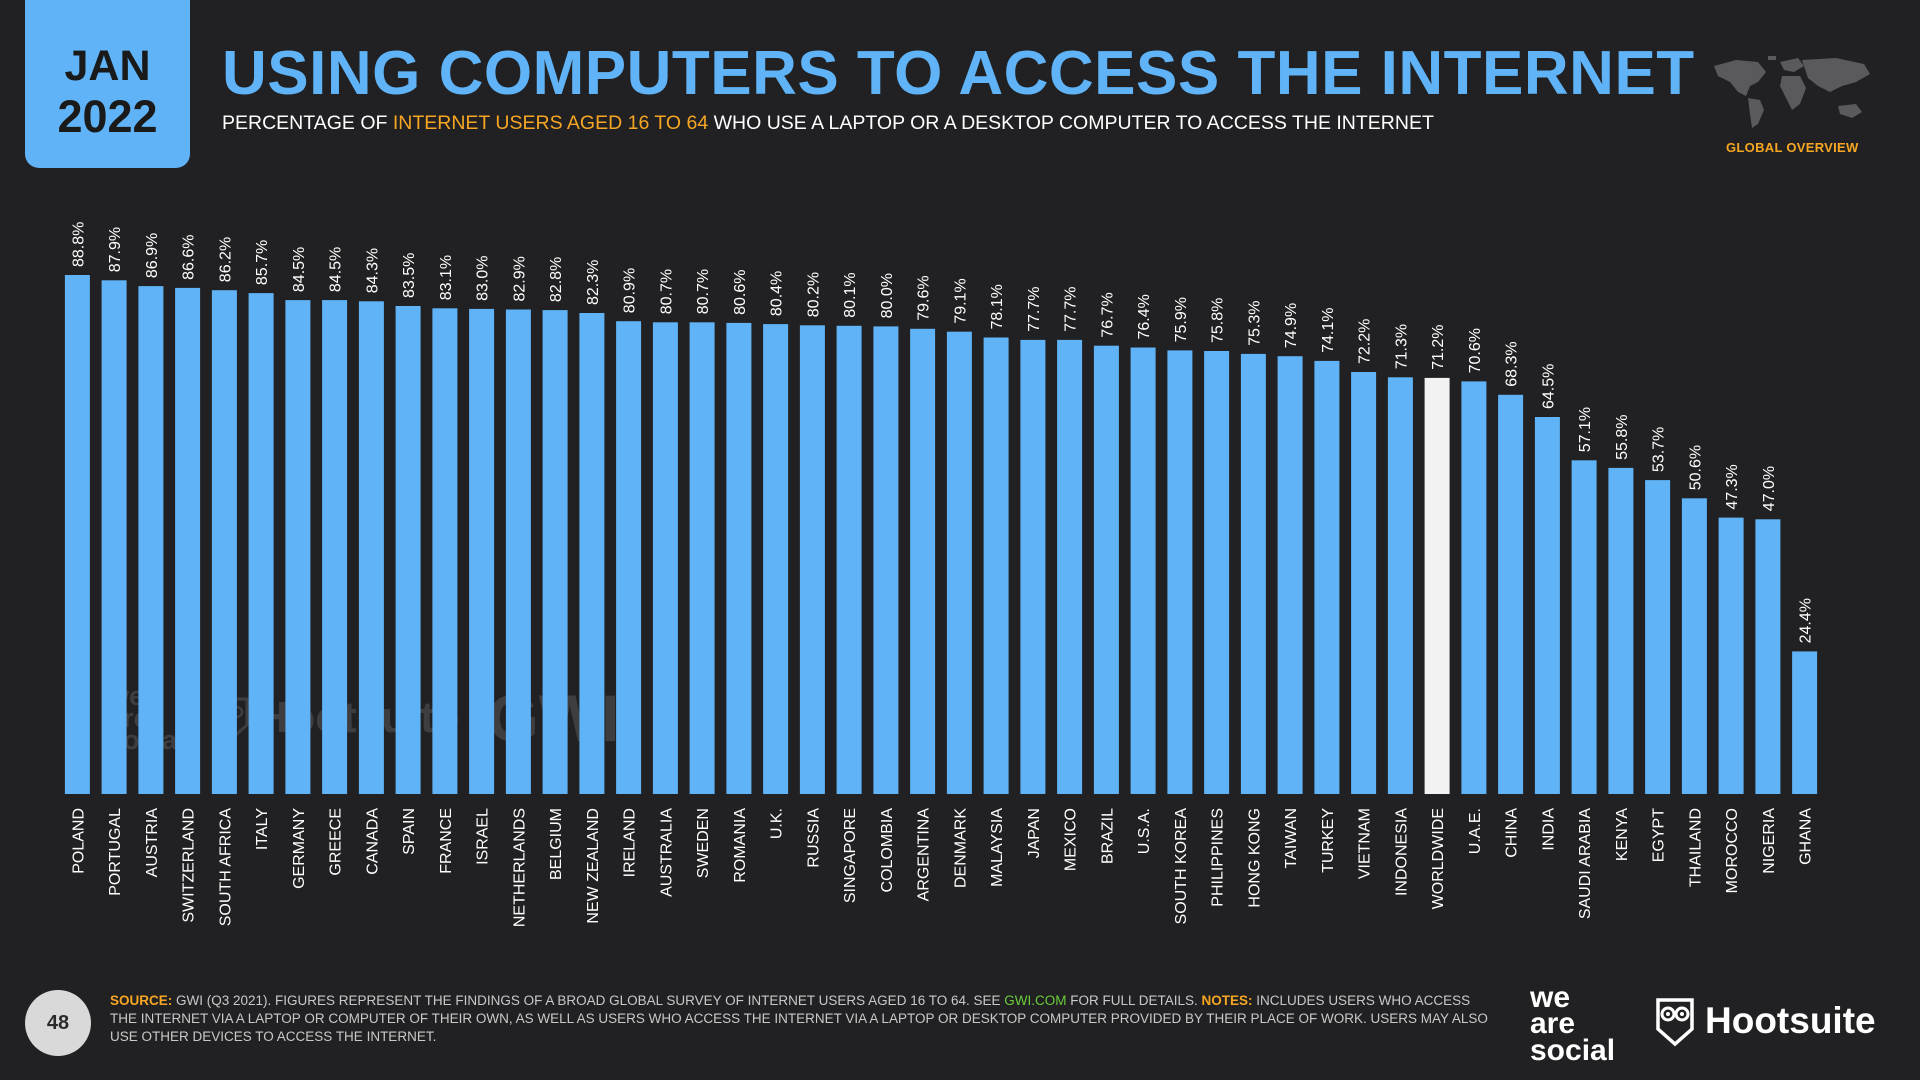 The height and width of the screenshot is (1080, 1920). What do you see at coordinates (1400, 585) in the screenshot?
I see `bar-indonesia` at bounding box center [1400, 585].